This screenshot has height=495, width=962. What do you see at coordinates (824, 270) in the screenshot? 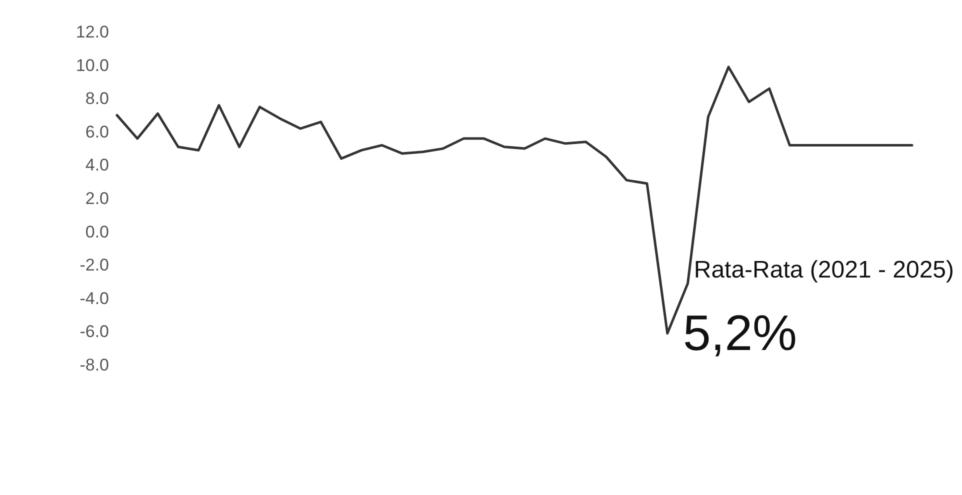
I see `annotation: Rata-Rata (2021 - 2025)` at bounding box center [824, 270].